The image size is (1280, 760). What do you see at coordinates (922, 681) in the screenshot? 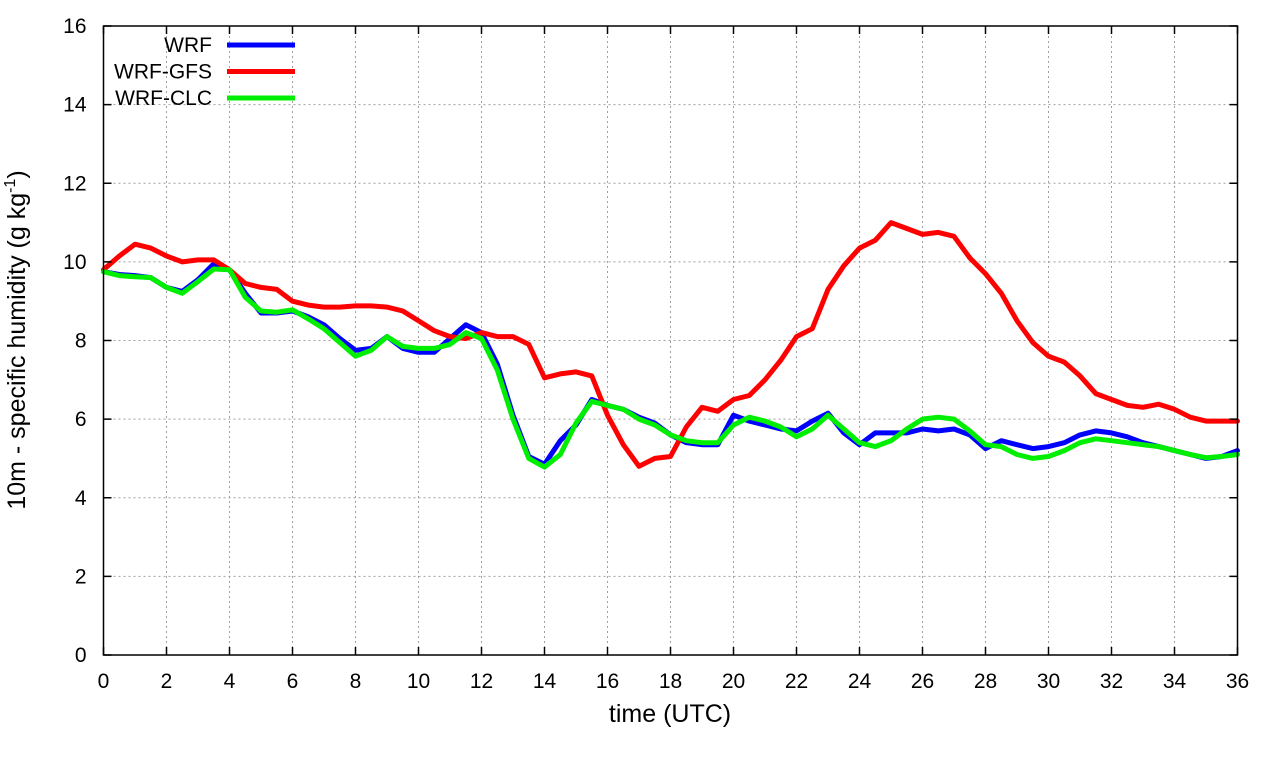
I see `x-tick-label: 26` at bounding box center [922, 681].